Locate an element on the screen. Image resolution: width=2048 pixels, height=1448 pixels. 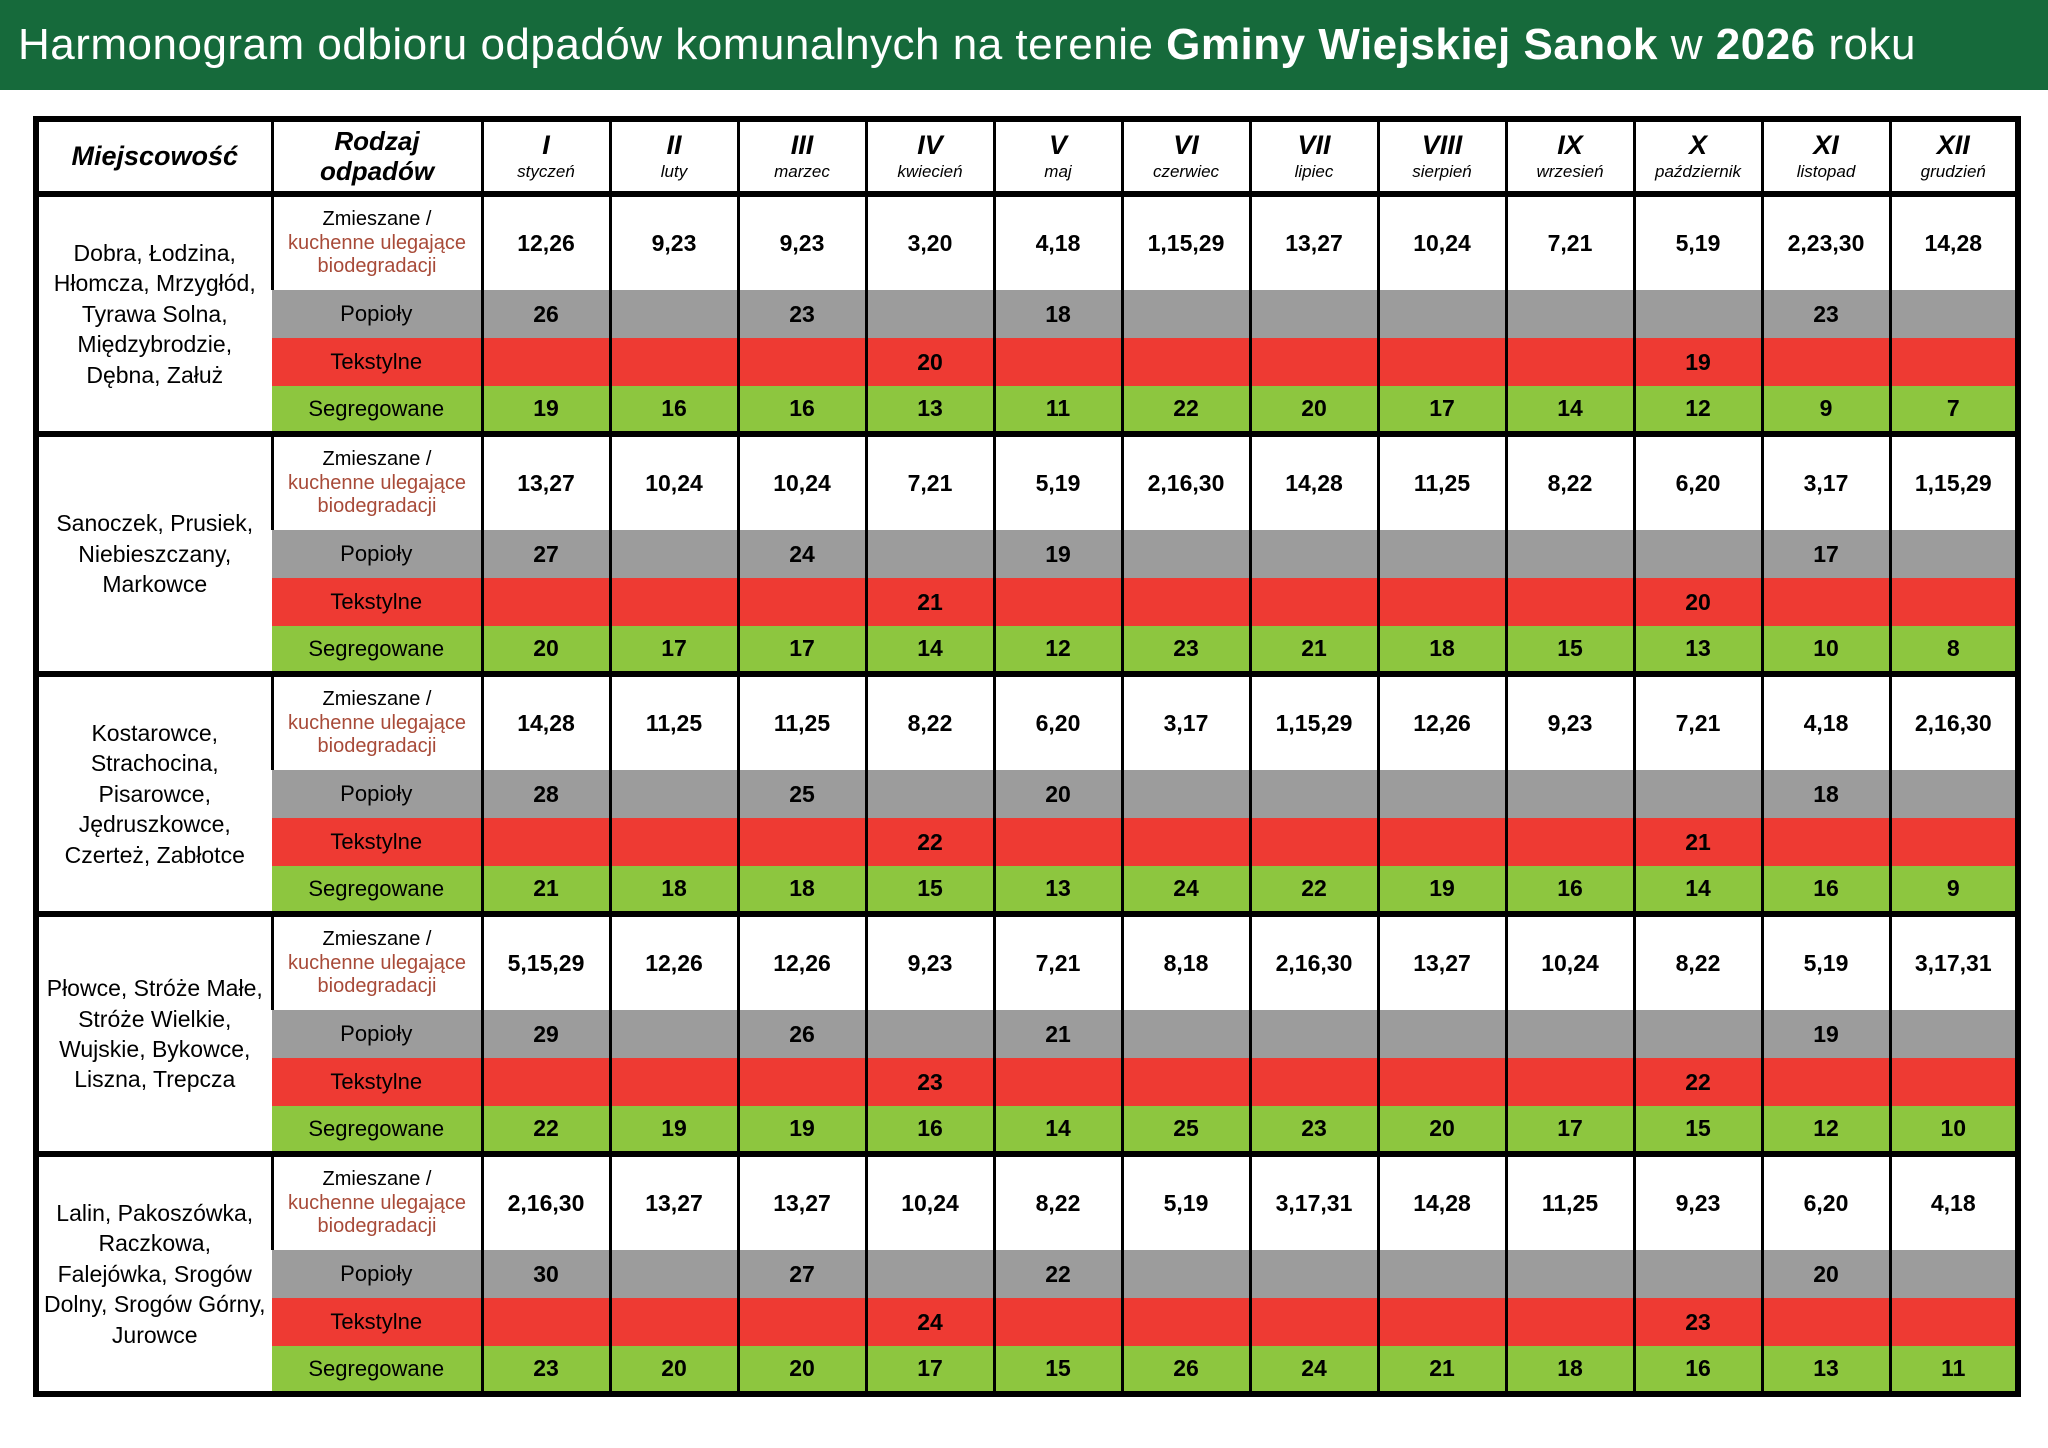
collection-days-cell: 12,26 is located at coordinates (1441, 720).